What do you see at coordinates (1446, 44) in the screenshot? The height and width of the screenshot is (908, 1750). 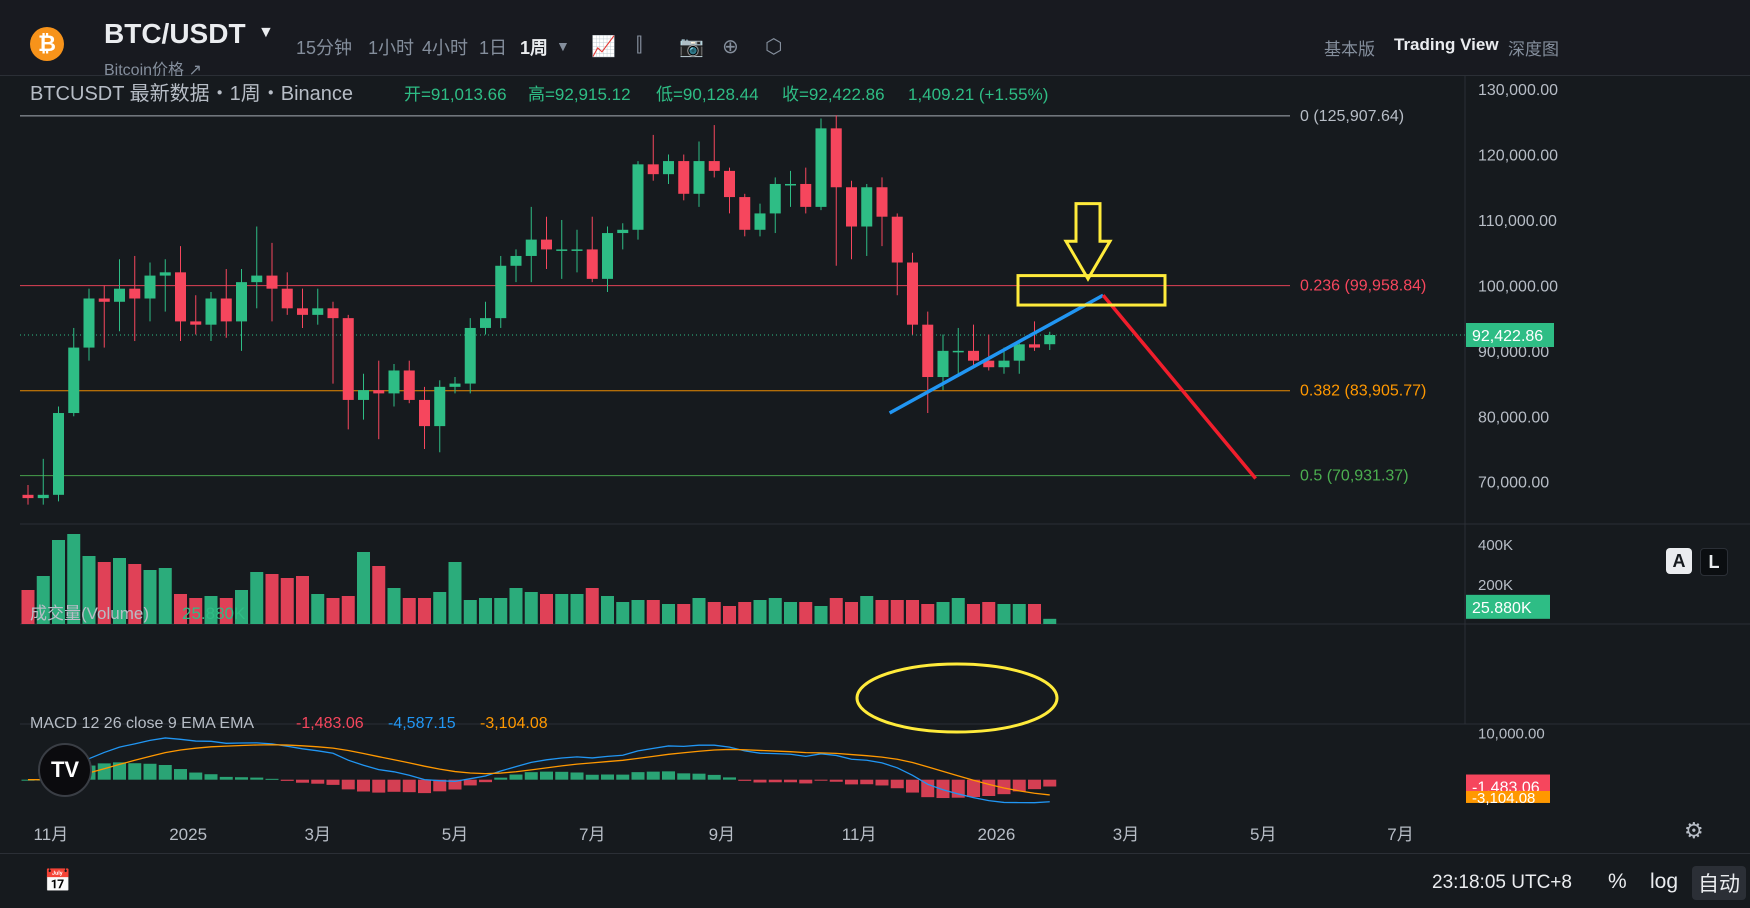 I see `view-tradingview: Trading View` at bounding box center [1446, 44].